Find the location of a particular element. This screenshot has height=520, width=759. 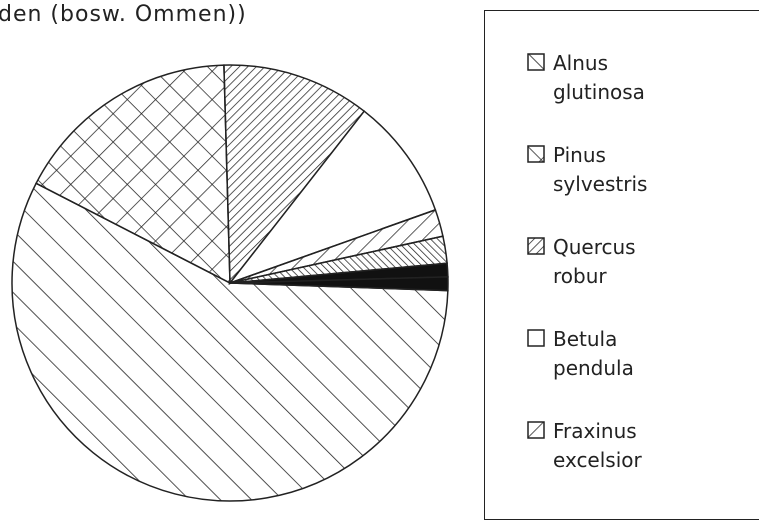

chart-title: den (bosw. Ommen)) is located at coordinates (123, 14).